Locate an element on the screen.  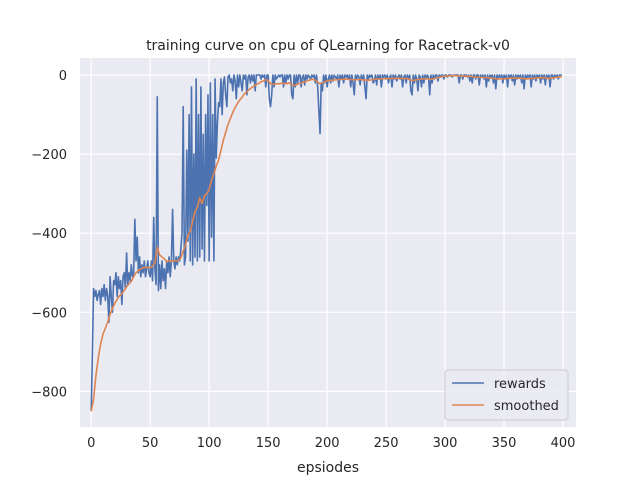
y-tick-label: −400 is located at coordinates (49, 234).